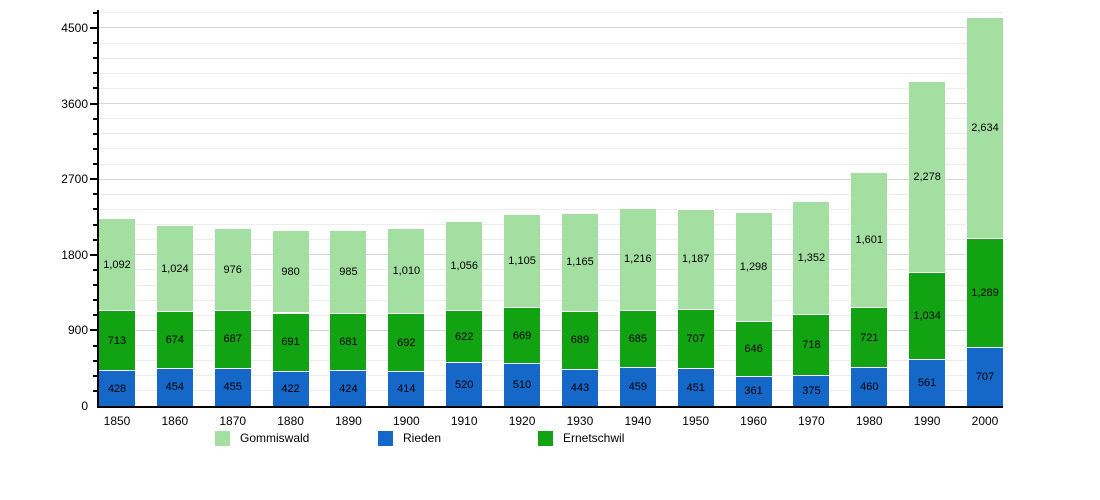  What do you see at coordinates (695, 421) in the screenshot?
I see `x-axis-label-1950: 1950` at bounding box center [695, 421].